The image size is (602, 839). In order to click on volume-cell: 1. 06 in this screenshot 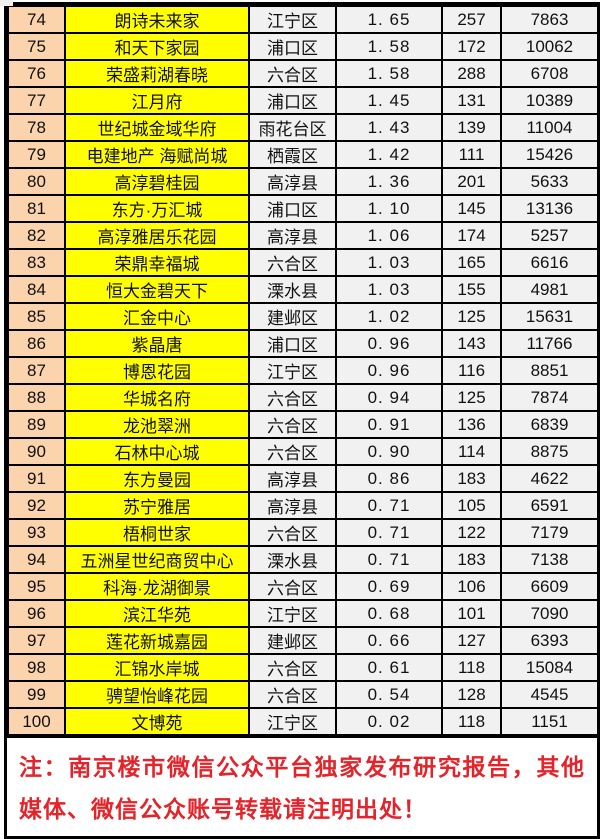, I will do `click(389, 235)`.